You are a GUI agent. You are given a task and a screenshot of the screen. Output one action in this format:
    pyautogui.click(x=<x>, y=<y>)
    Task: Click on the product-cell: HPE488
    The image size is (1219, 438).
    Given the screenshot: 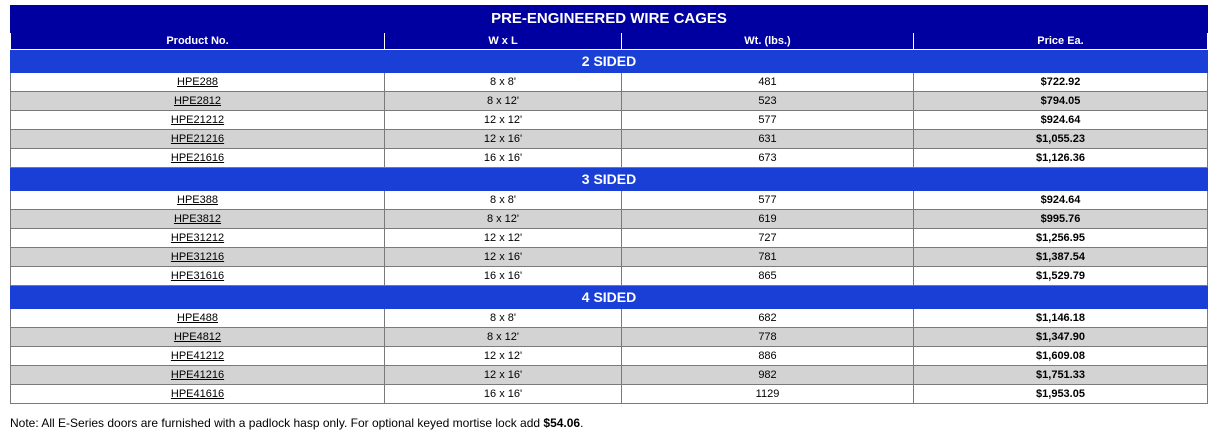 What is the action you would take?
    pyautogui.click(x=197, y=318)
    